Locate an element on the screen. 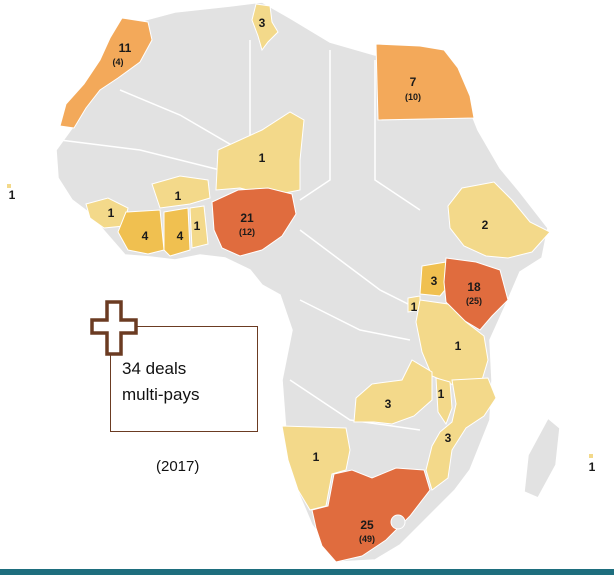 The image size is (614, 575). label-zambia-deals: 3 is located at coordinates (388, 404).